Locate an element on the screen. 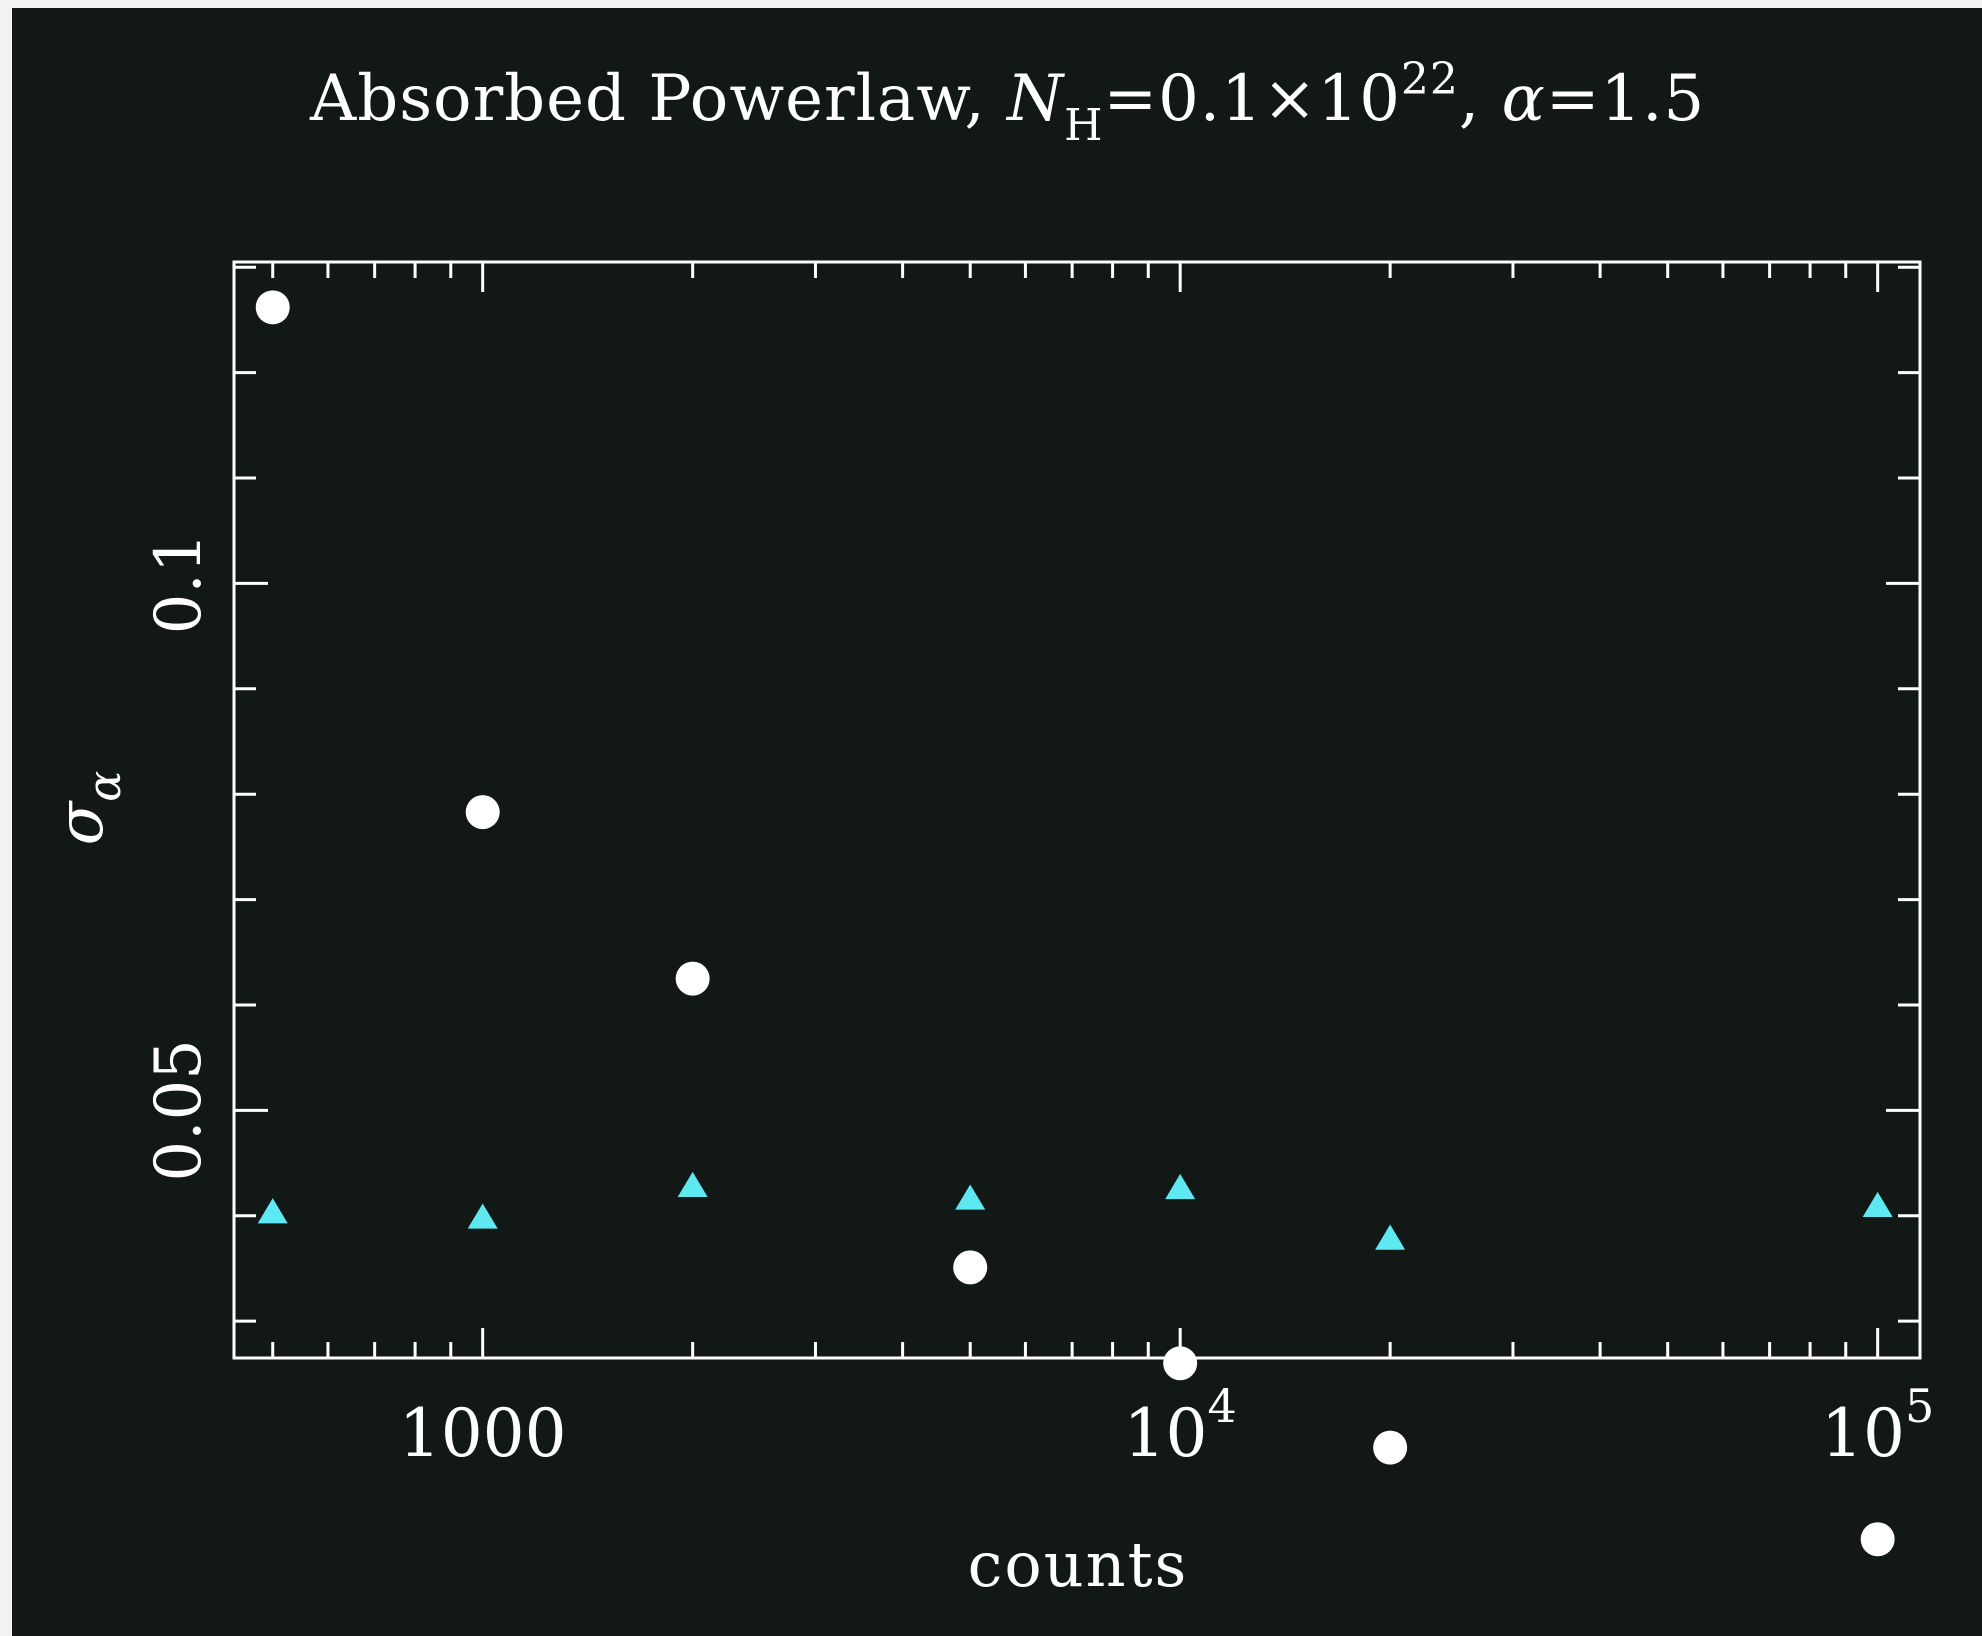 The height and width of the screenshot is (1636, 1982). title-alpha-value: =1.5 is located at coordinates (1625, 99).